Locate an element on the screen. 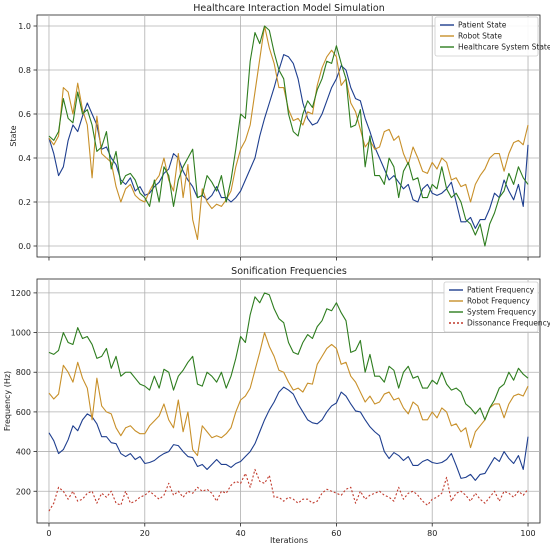  top-x-ticks is located at coordinates (288, 259).